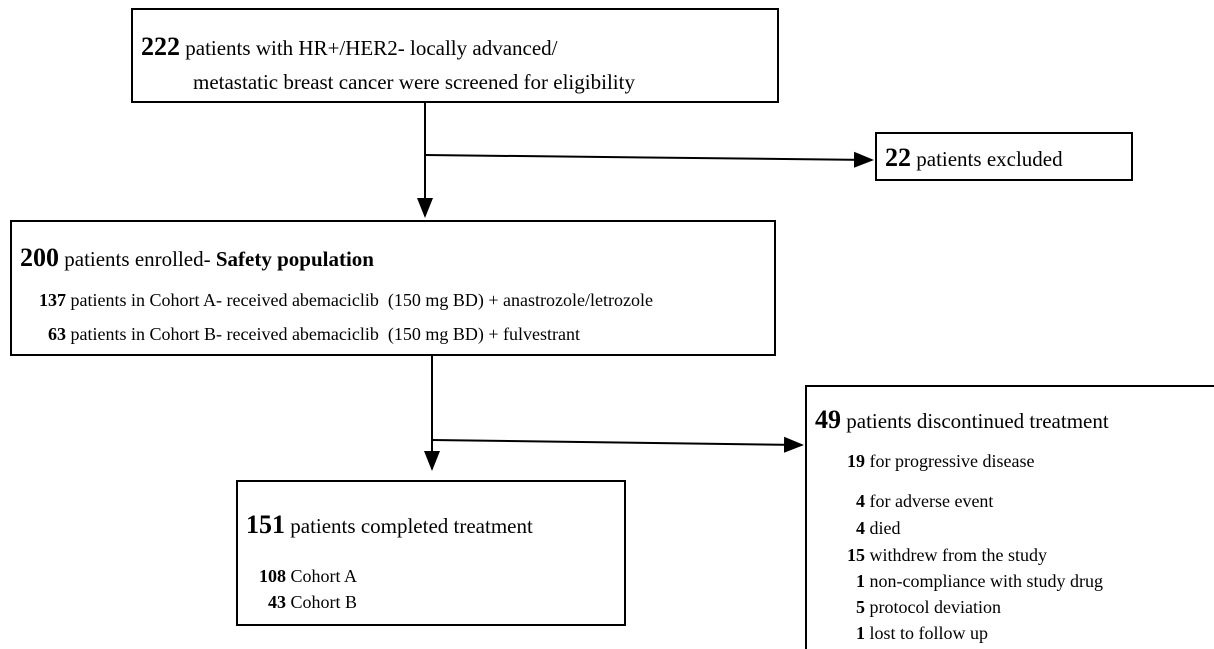  I want to click on text: patients completed treatment, so click(411, 526).